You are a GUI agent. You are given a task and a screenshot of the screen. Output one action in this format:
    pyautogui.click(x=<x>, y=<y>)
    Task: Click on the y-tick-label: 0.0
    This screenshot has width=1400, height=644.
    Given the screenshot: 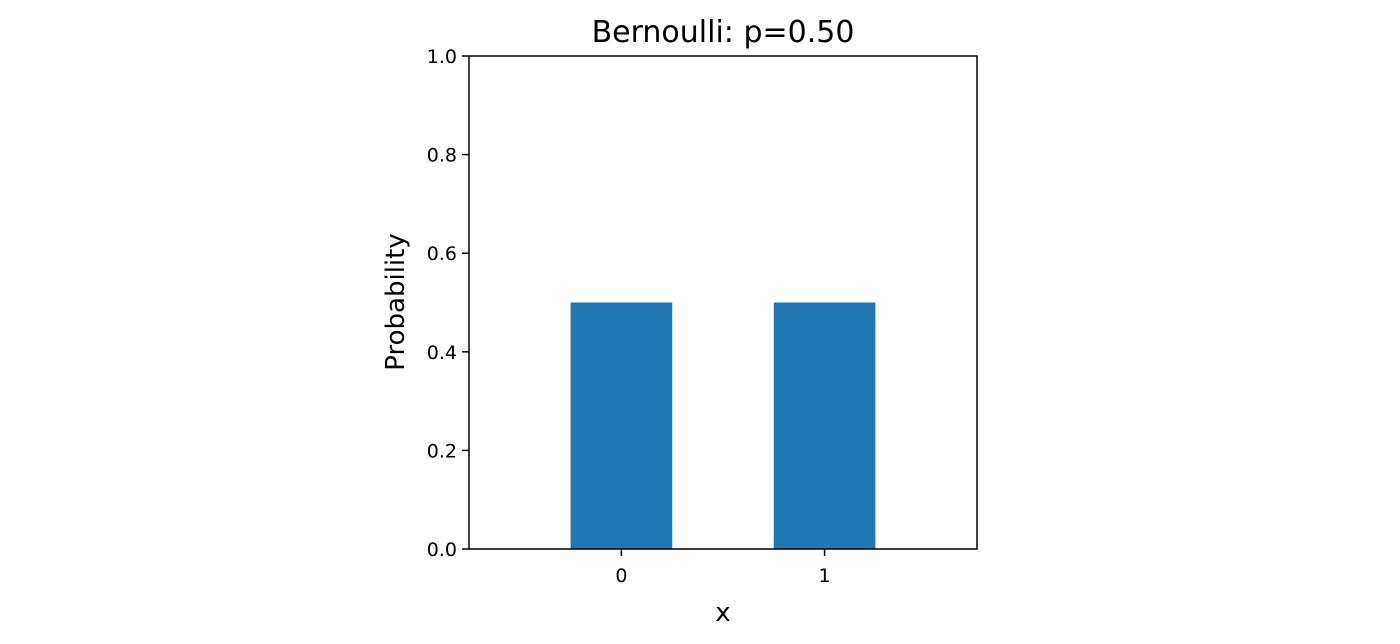 What is the action you would take?
    pyautogui.click(x=442, y=550)
    